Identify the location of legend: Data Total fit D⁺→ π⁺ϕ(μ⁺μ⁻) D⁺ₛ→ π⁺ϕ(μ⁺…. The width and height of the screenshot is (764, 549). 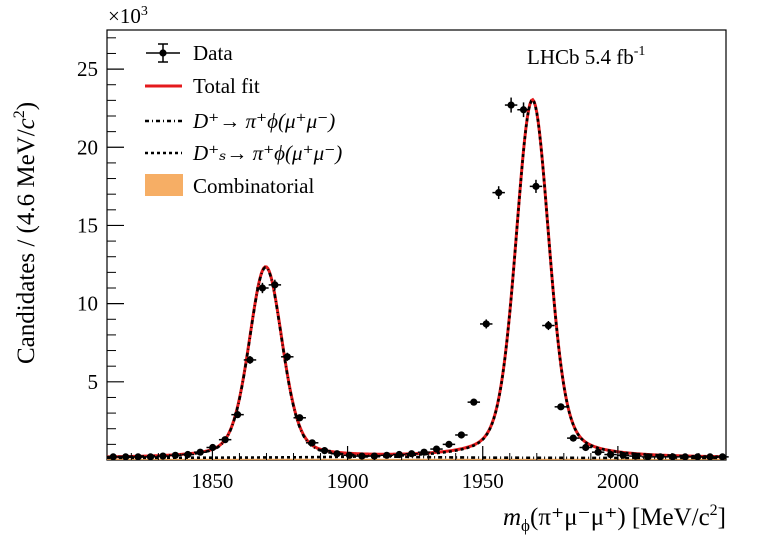
(243, 119).